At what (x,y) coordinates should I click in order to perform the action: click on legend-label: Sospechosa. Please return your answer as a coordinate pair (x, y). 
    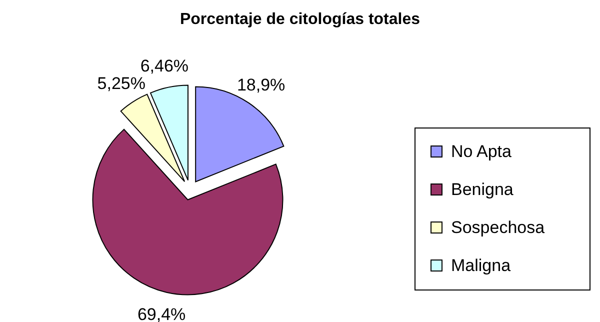
    Looking at the image, I should click on (498, 227).